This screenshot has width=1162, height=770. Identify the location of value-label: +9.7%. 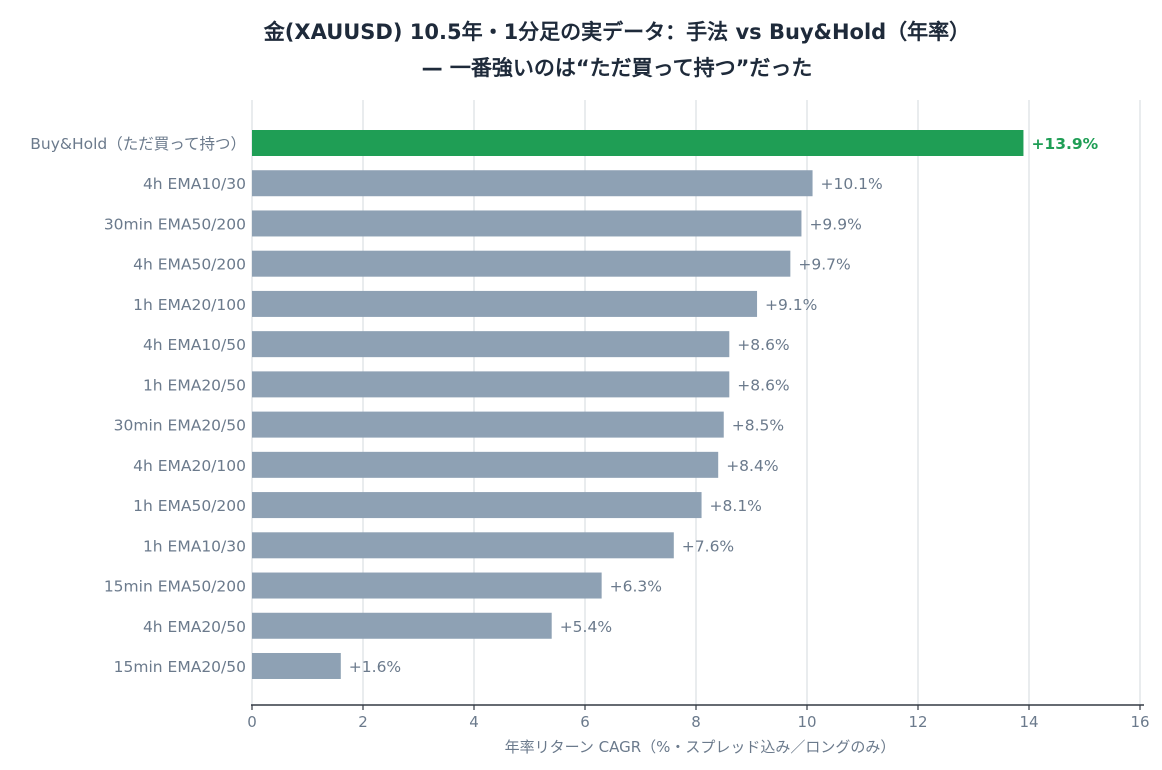
(824, 265).